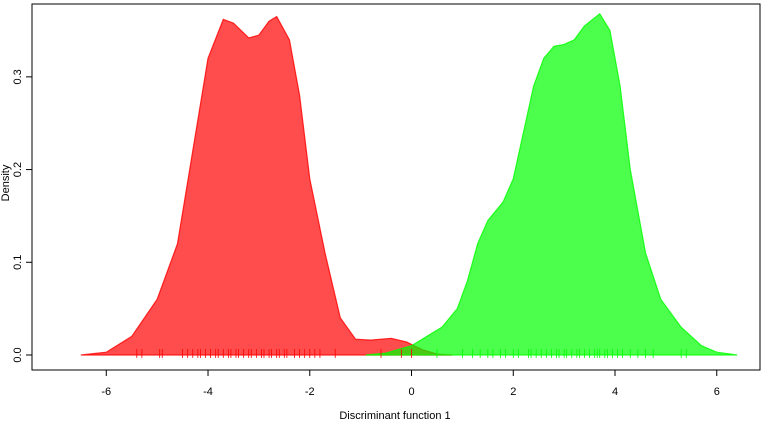 This screenshot has height=423, width=767. What do you see at coordinates (394, 416) in the screenshot?
I see `x-axis-title: Discriminant function 1` at bounding box center [394, 416].